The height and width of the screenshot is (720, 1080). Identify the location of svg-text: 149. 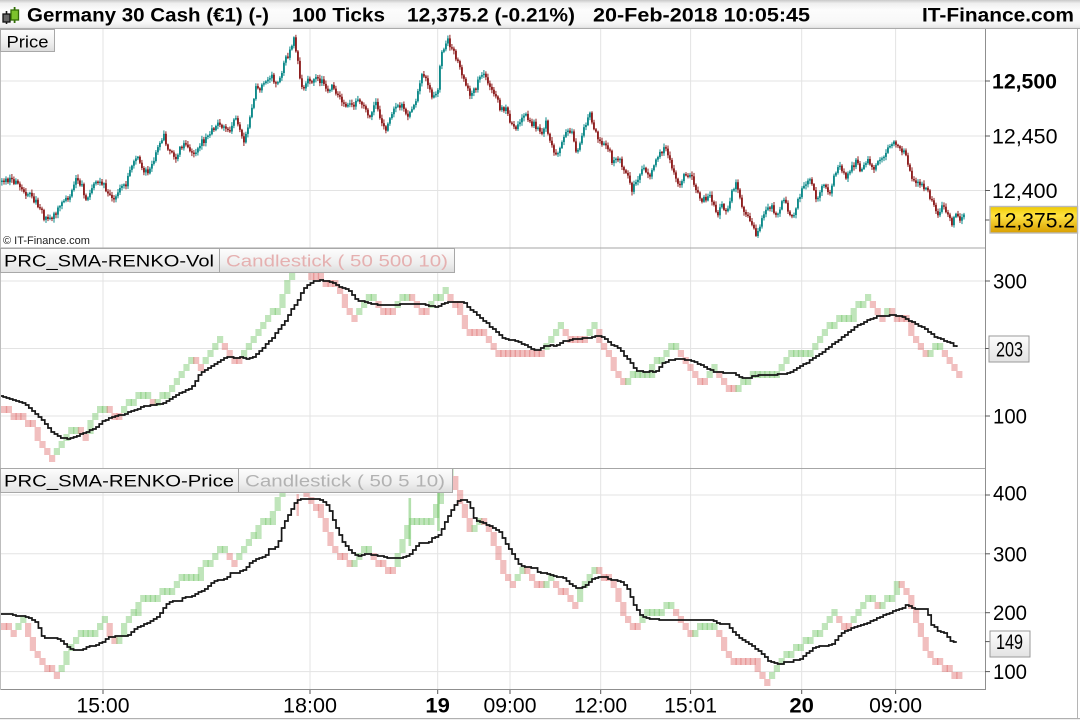
(1009, 642).